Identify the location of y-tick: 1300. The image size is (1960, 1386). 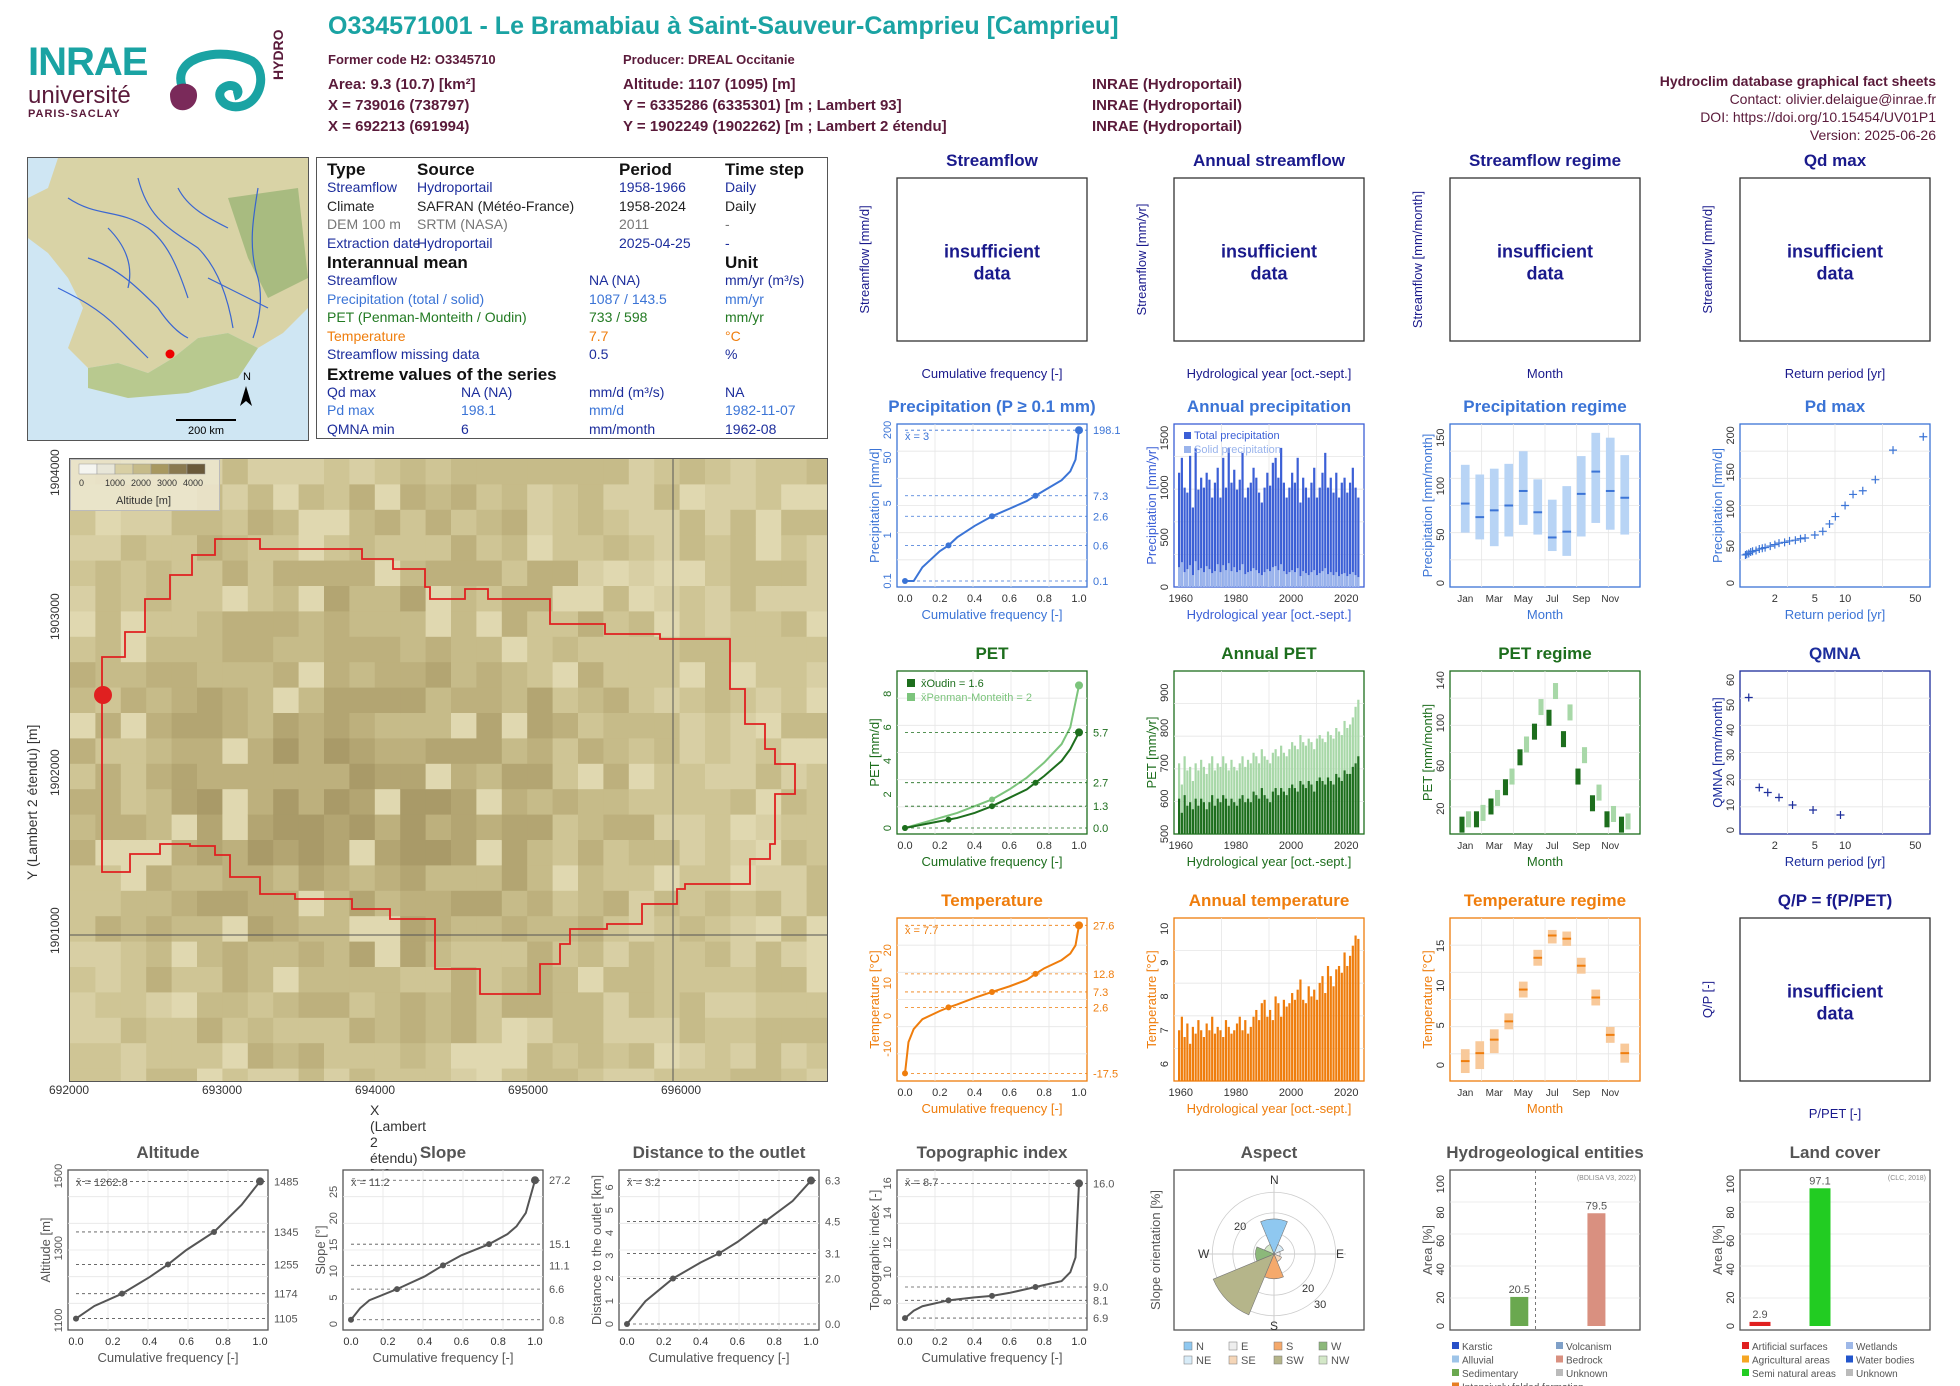
(59, 1248).